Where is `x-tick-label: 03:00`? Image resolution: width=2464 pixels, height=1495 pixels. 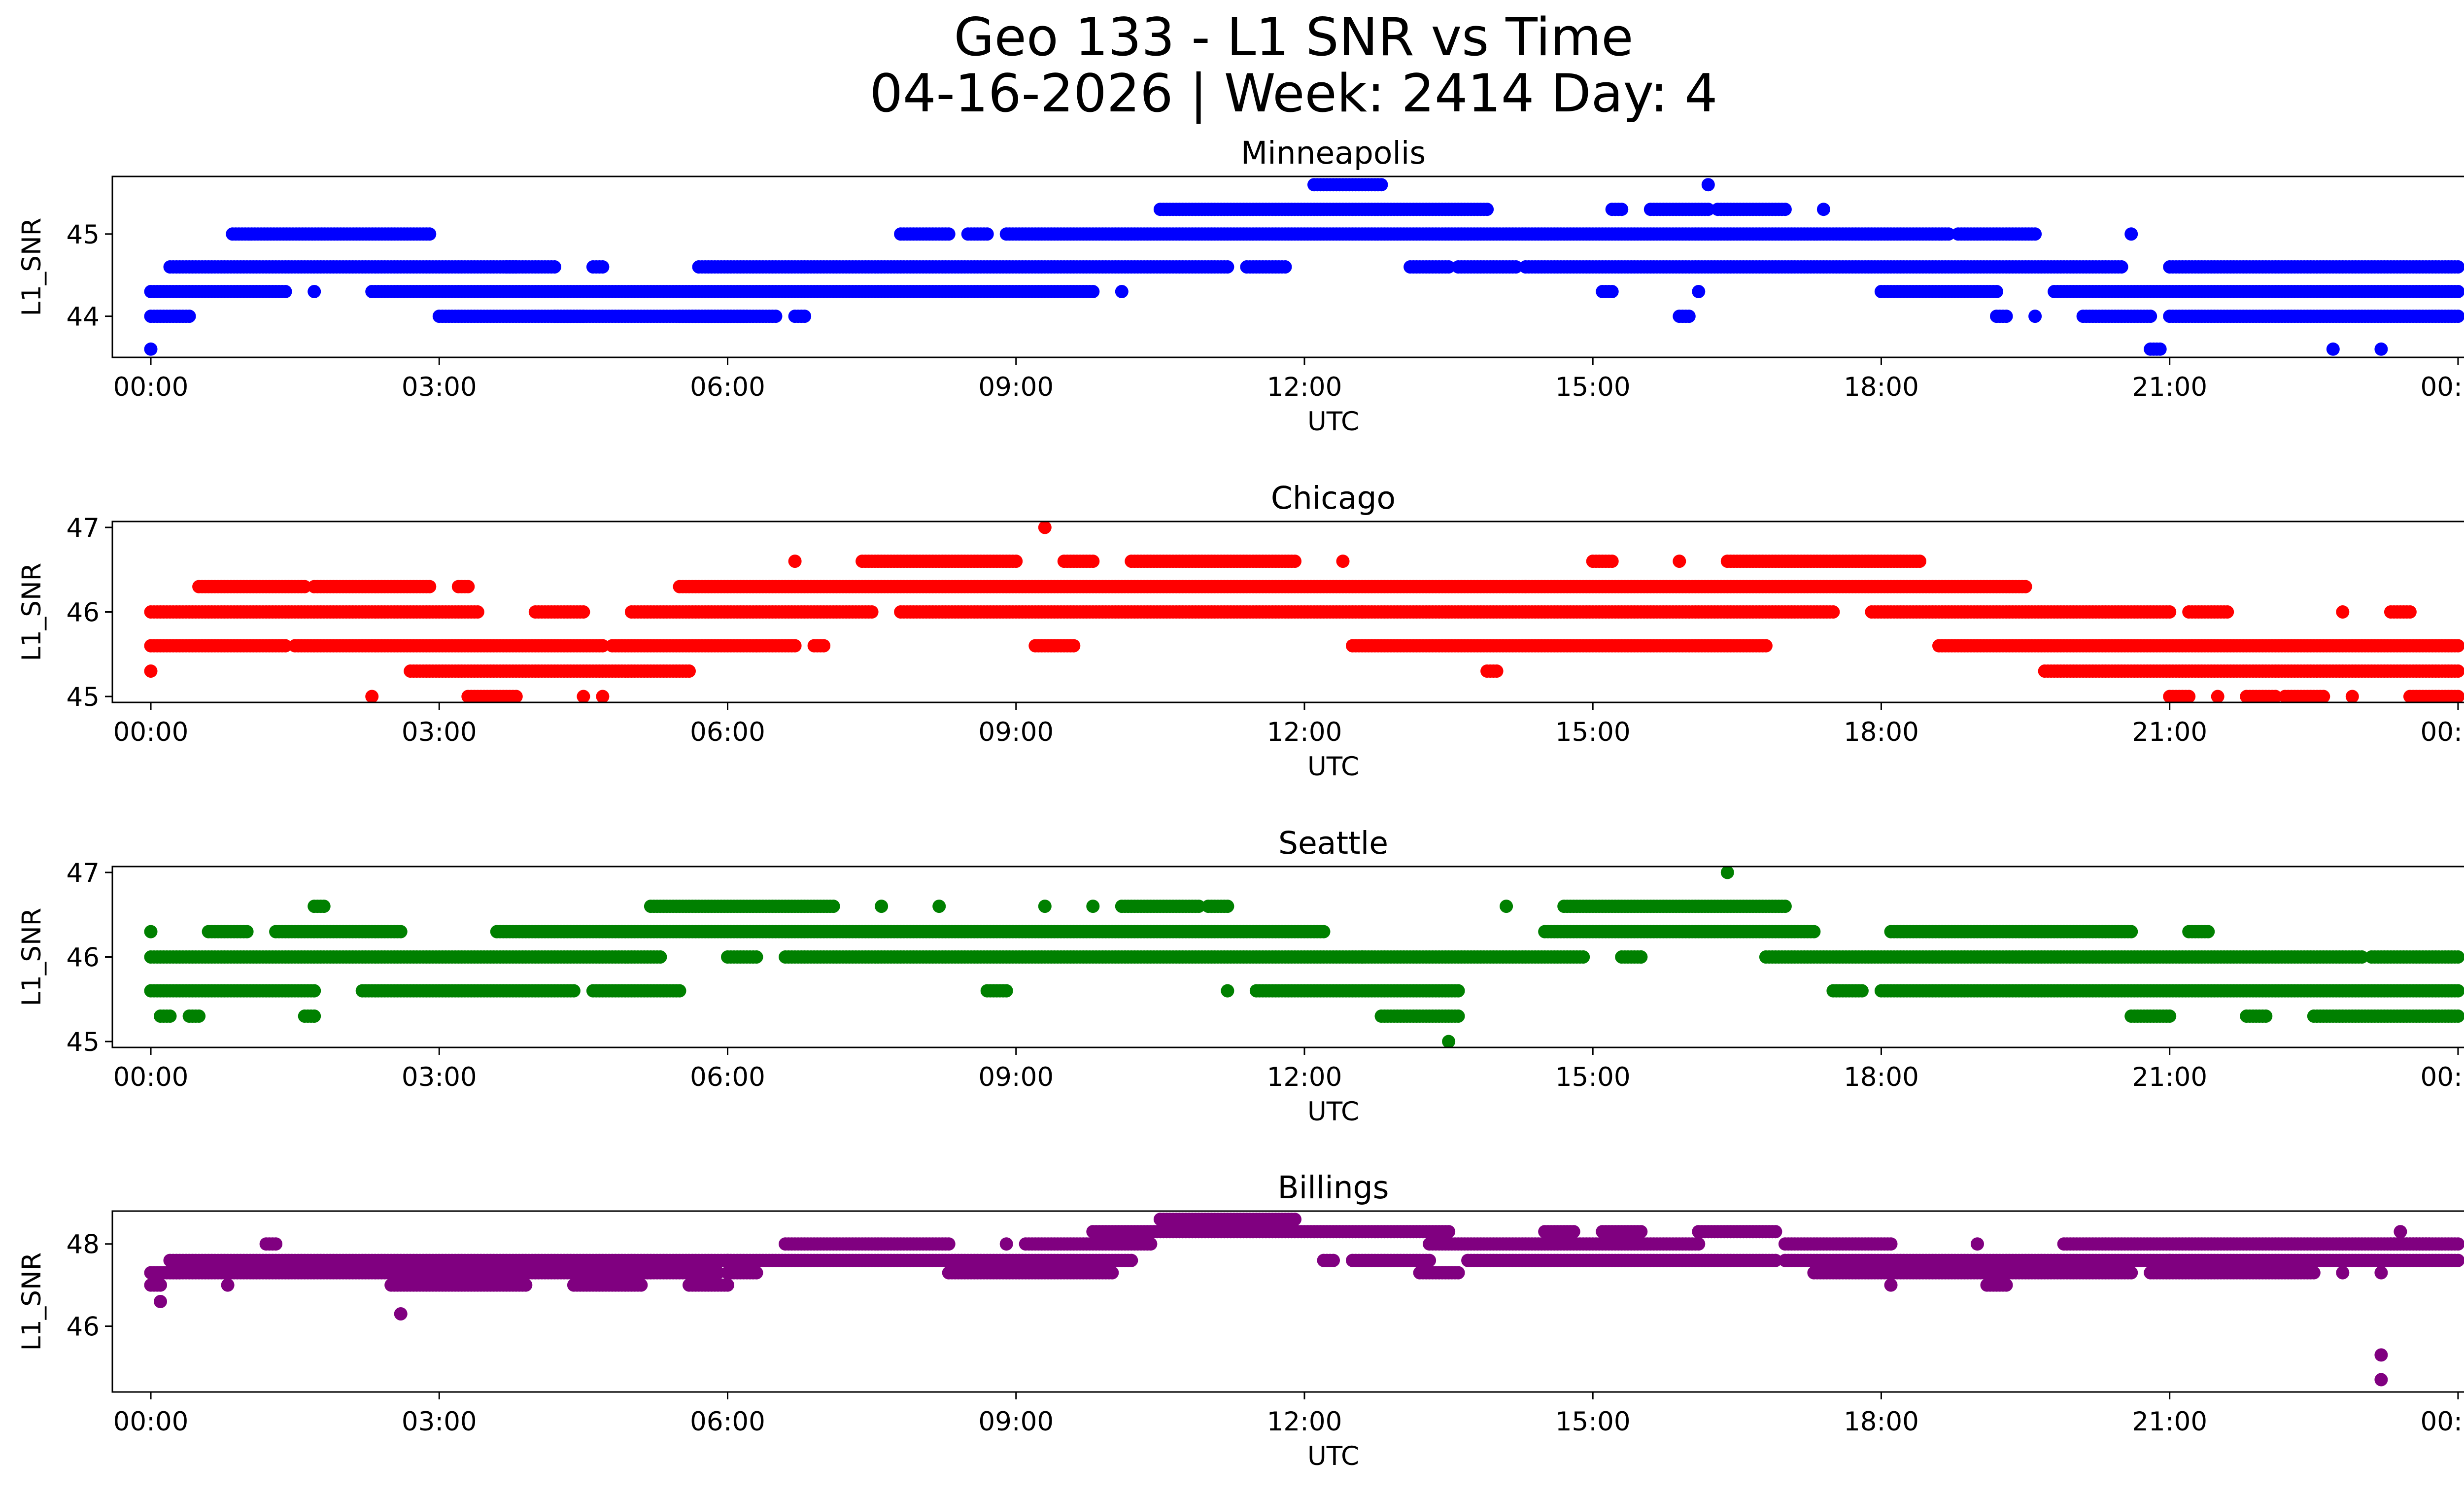 x-tick-label: 03:00 is located at coordinates (439, 387).